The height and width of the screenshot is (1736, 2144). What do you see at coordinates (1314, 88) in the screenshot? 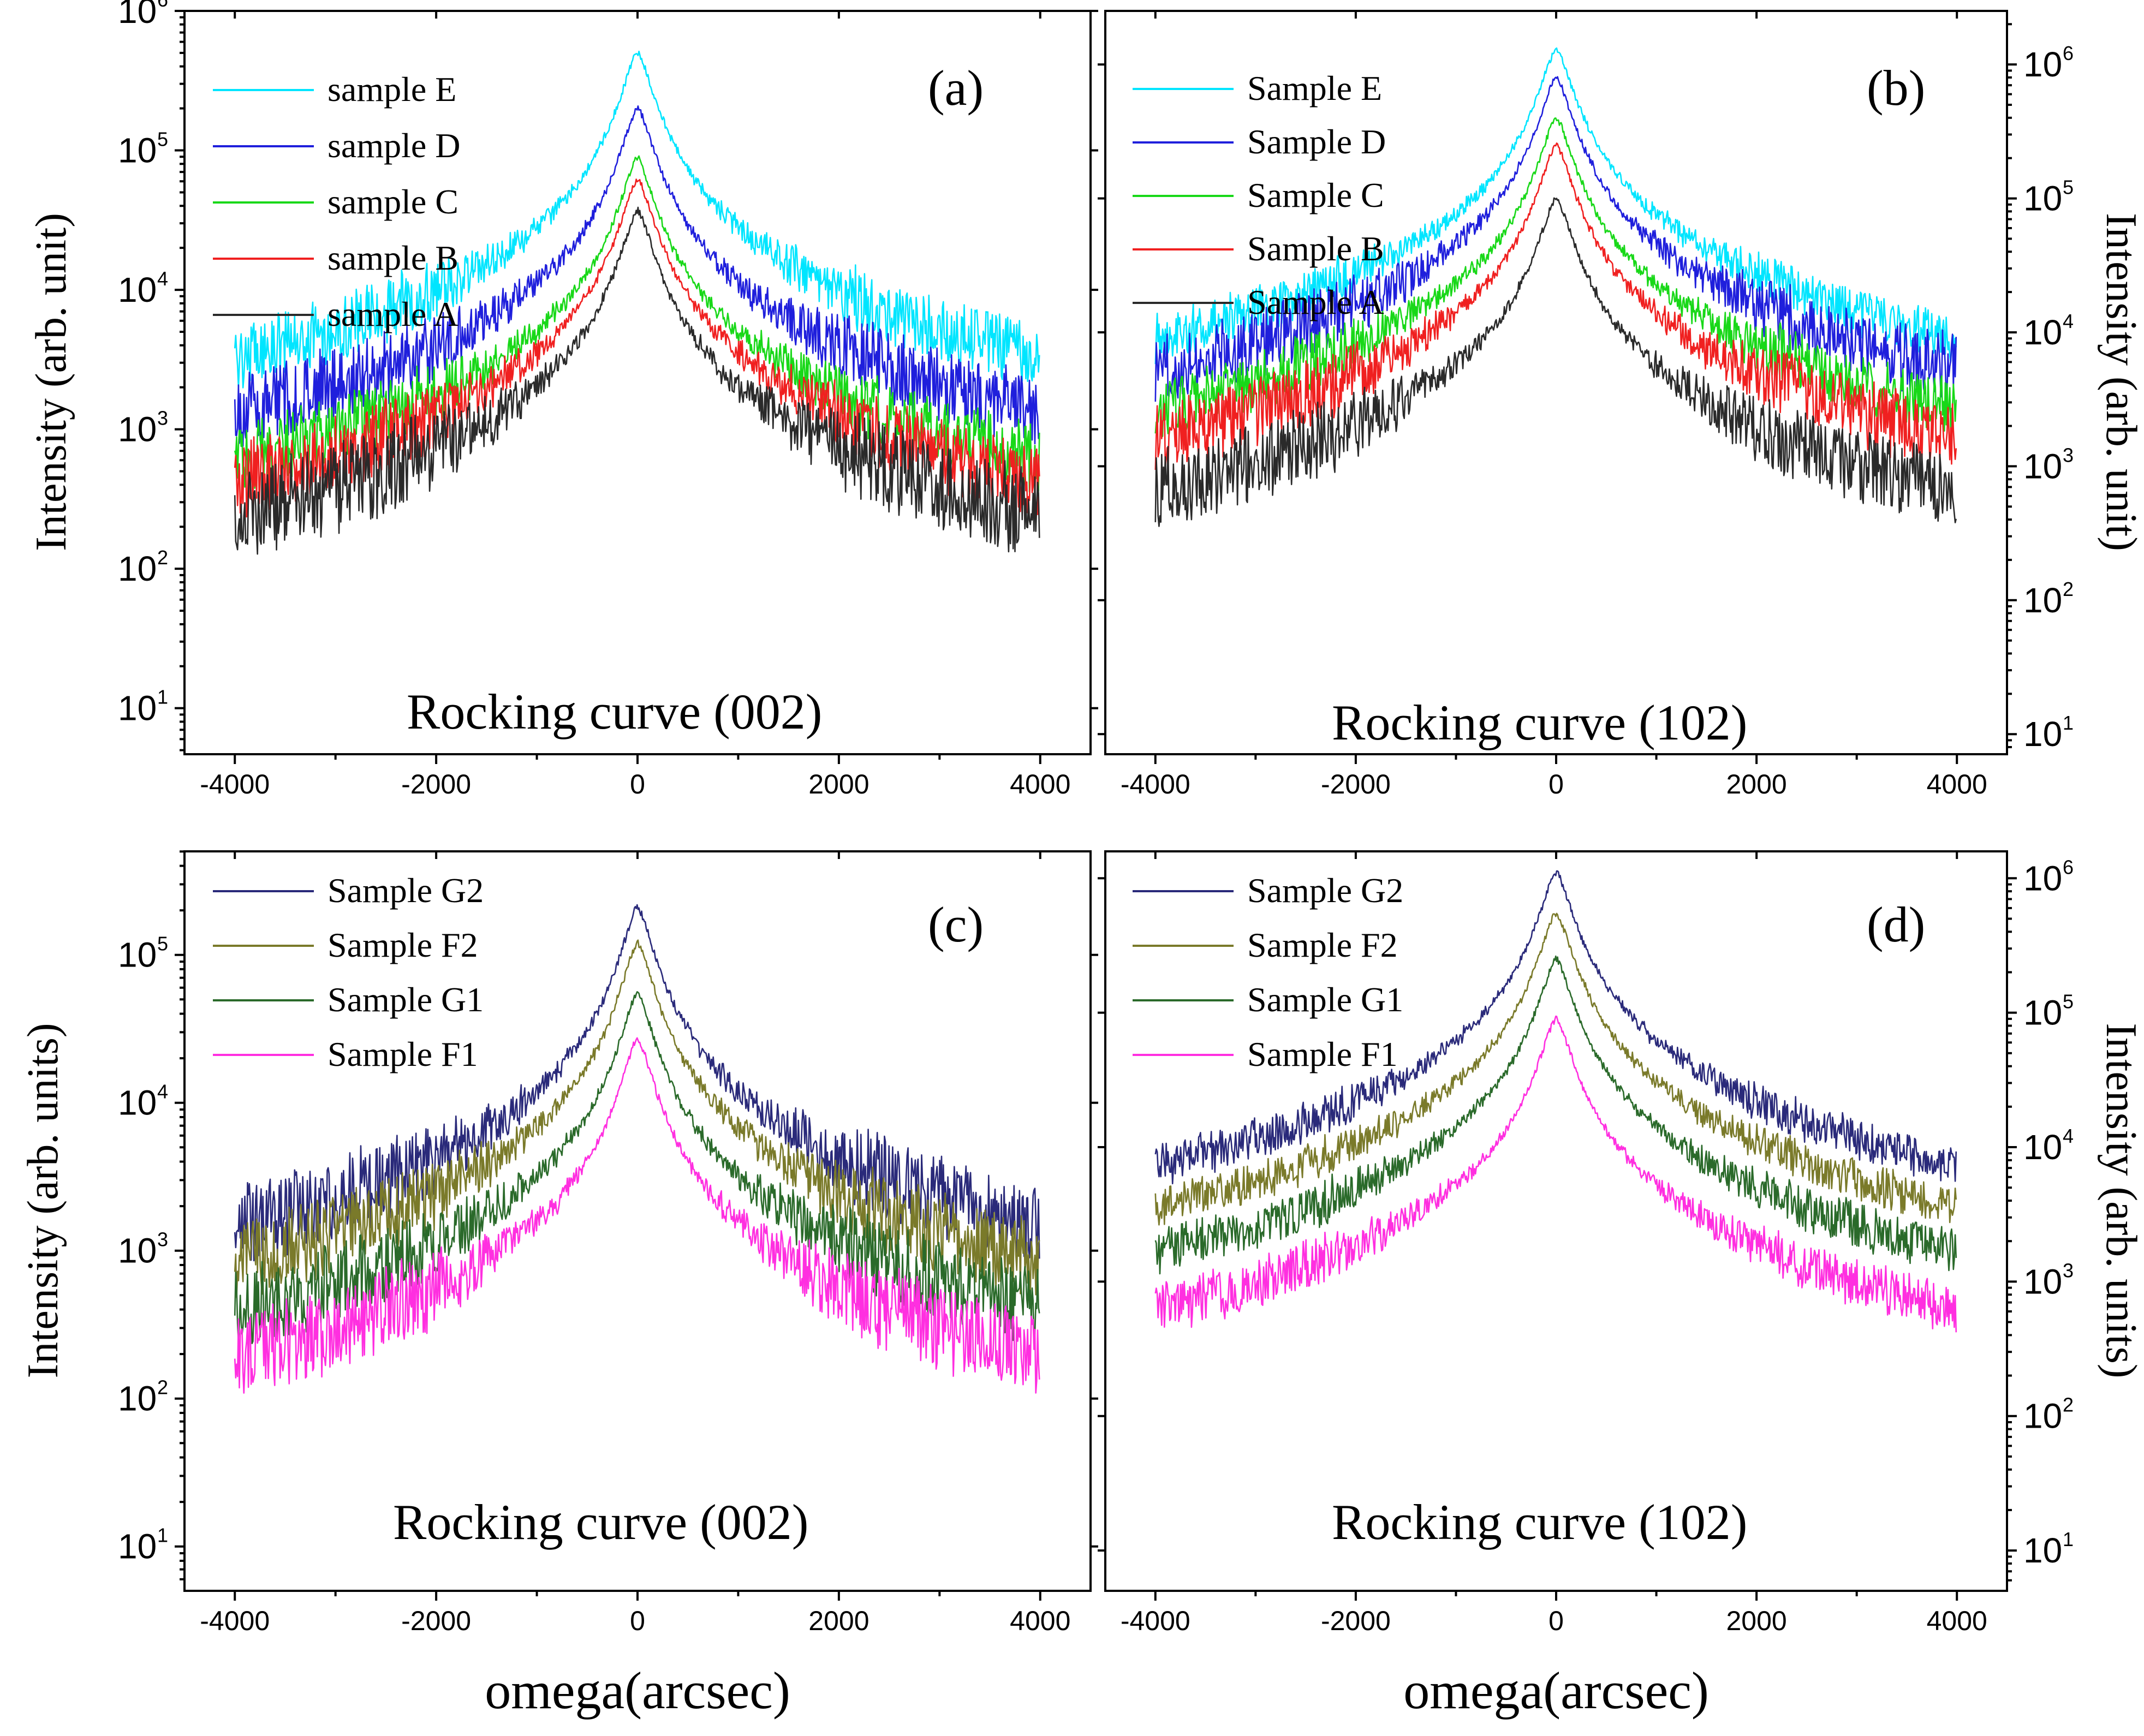
I see `legend-label: Sample E` at bounding box center [1314, 88].